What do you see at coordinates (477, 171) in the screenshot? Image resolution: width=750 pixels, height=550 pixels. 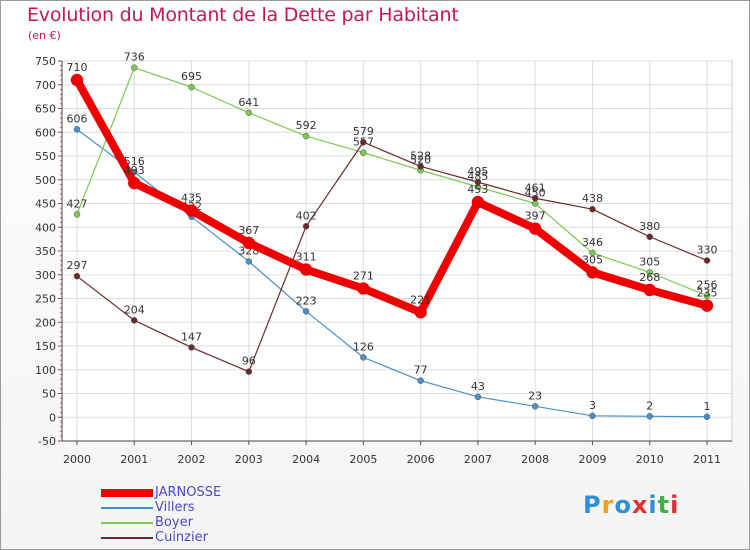 I see `data-label-cuinzier: 495` at bounding box center [477, 171].